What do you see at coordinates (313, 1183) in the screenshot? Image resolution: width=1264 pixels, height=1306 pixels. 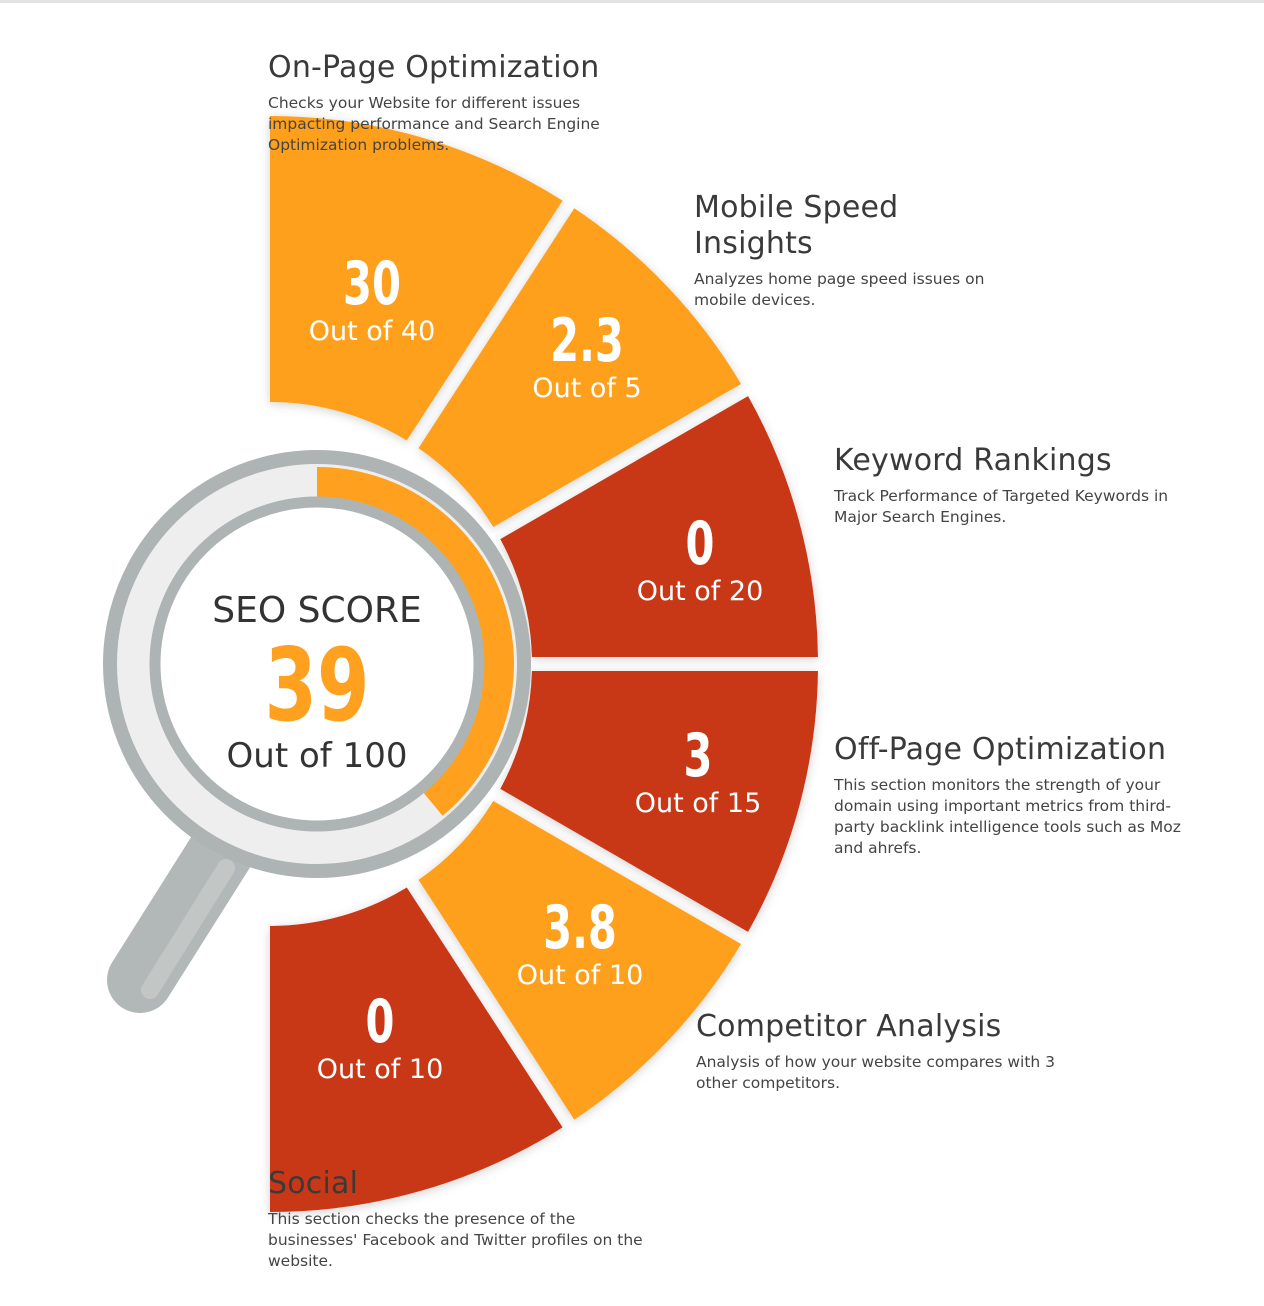 I see `section-title: Social` at bounding box center [313, 1183].